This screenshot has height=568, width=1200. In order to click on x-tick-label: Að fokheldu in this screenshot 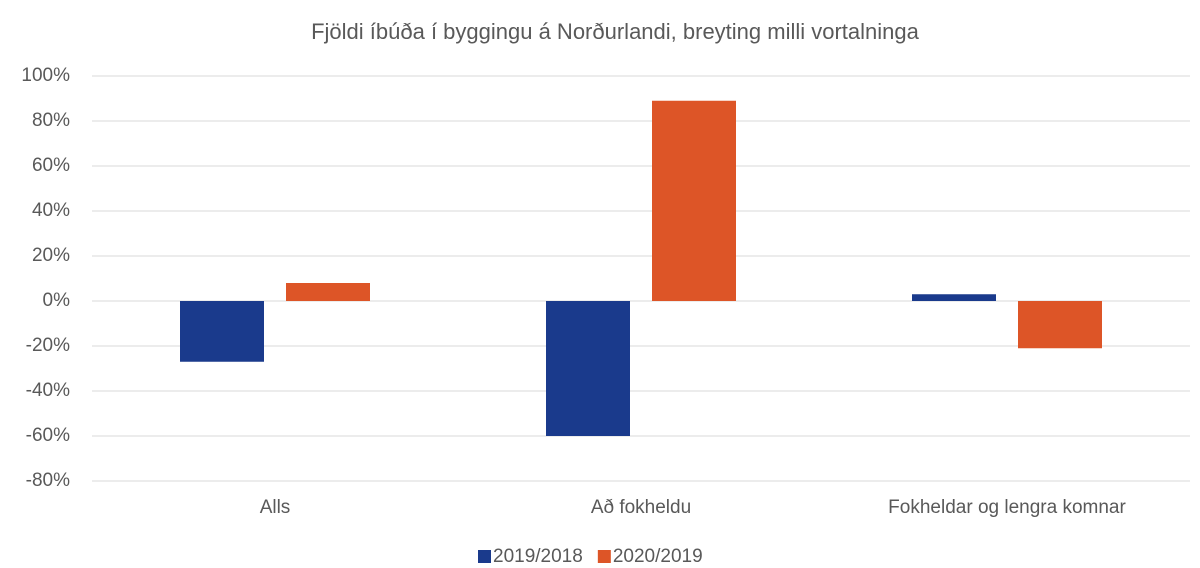, I will do `click(641, 507)`.